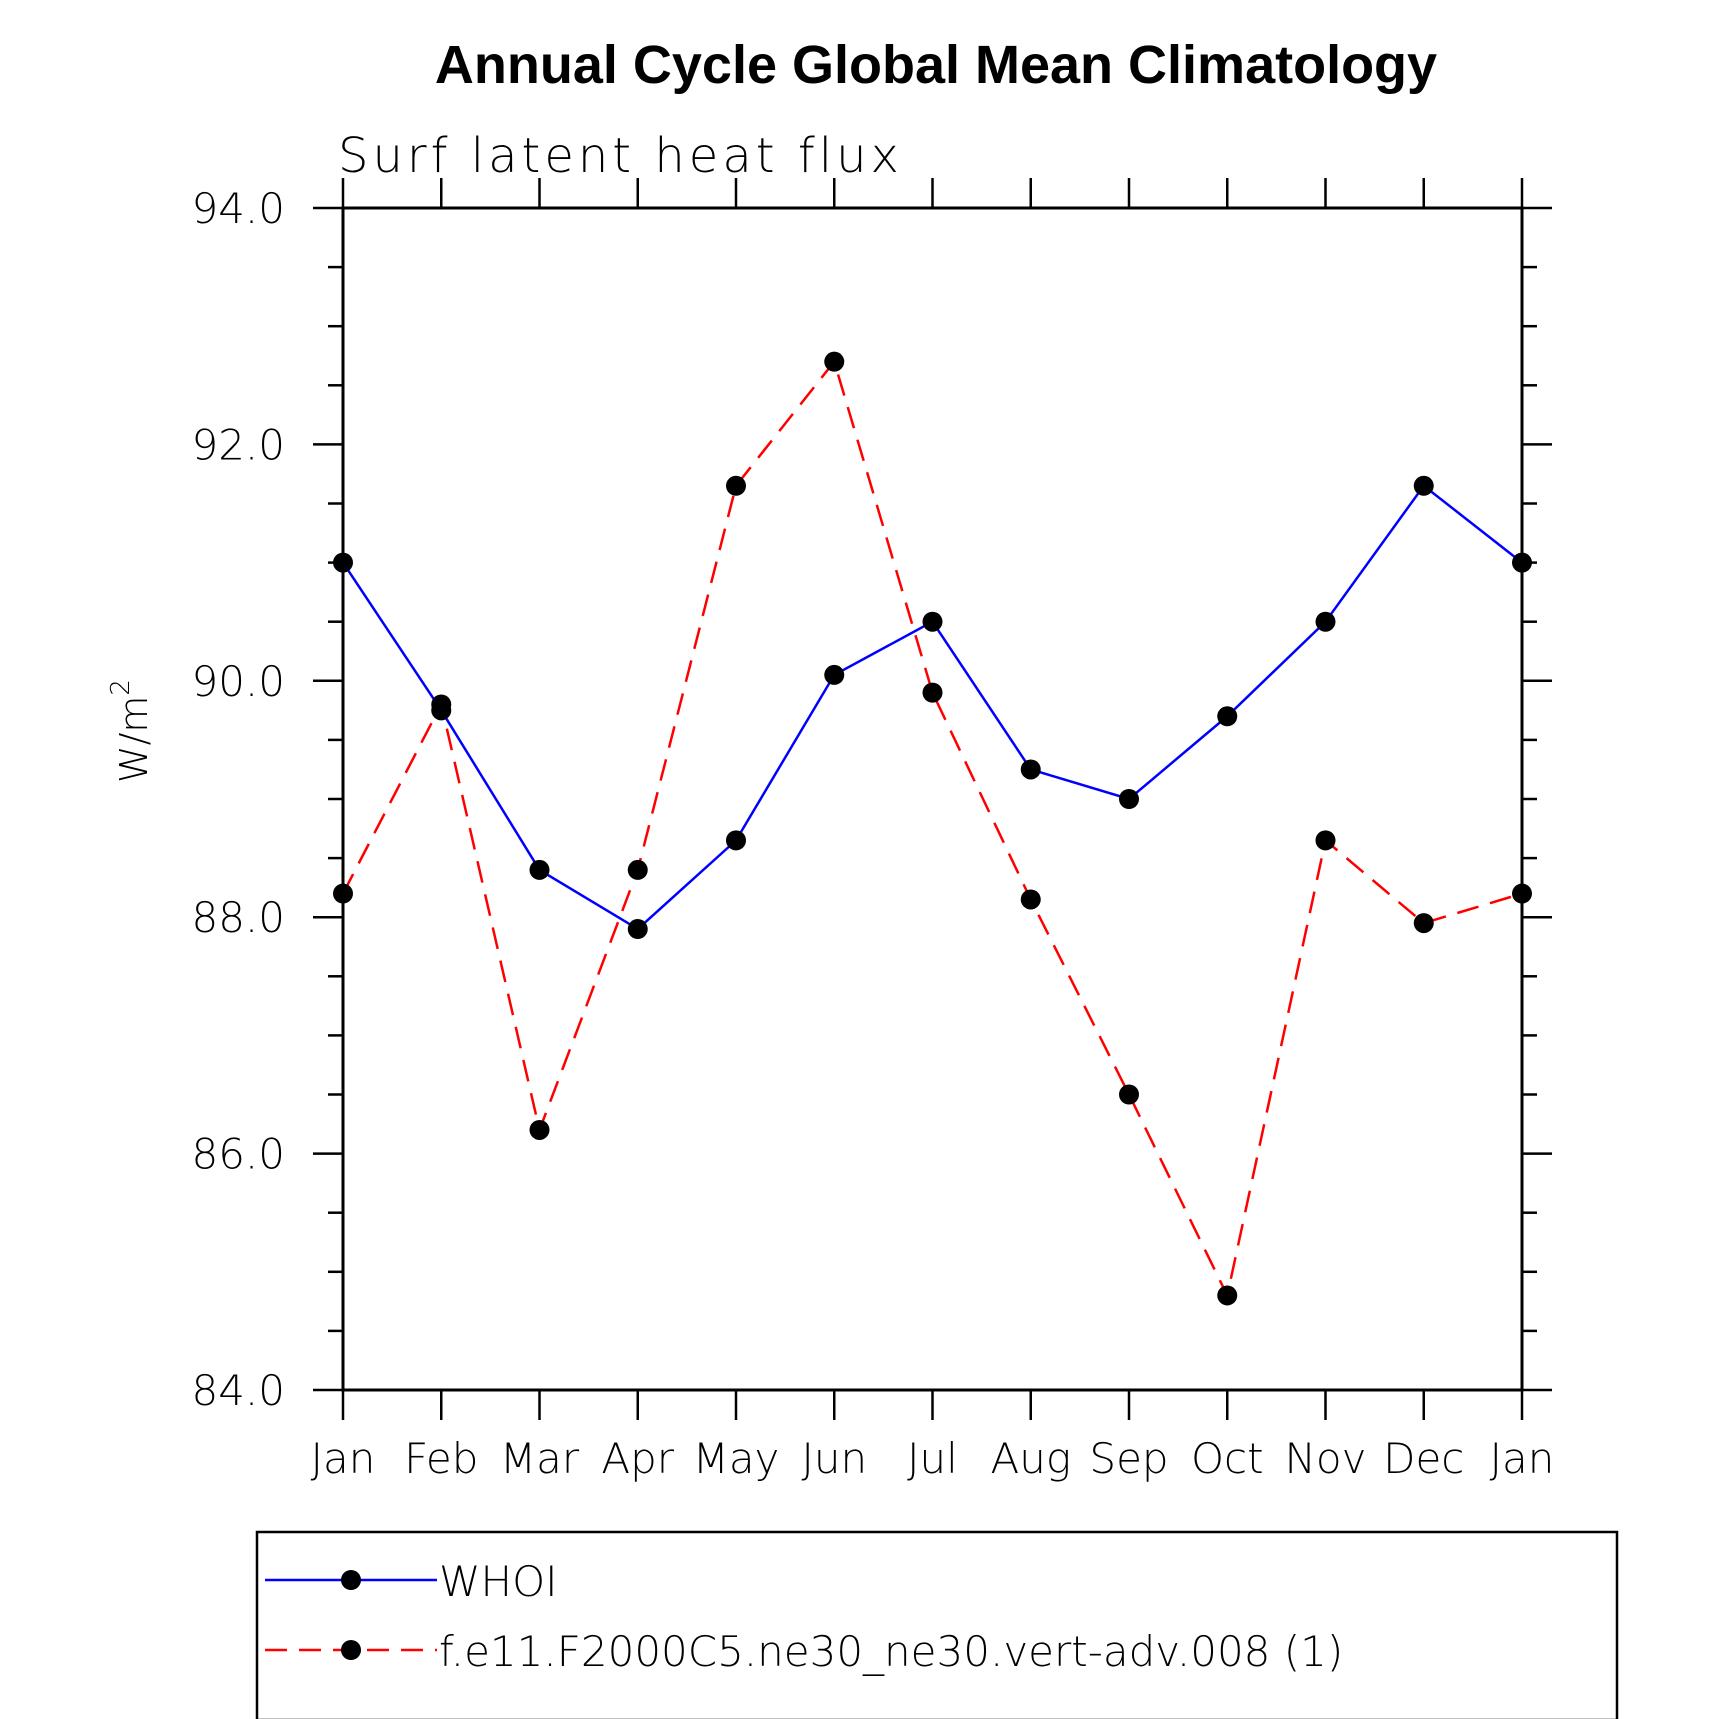 This screenshot has width=1710, height=1719. I want to click on y-tick-label: 90.0, so click(238, 681).